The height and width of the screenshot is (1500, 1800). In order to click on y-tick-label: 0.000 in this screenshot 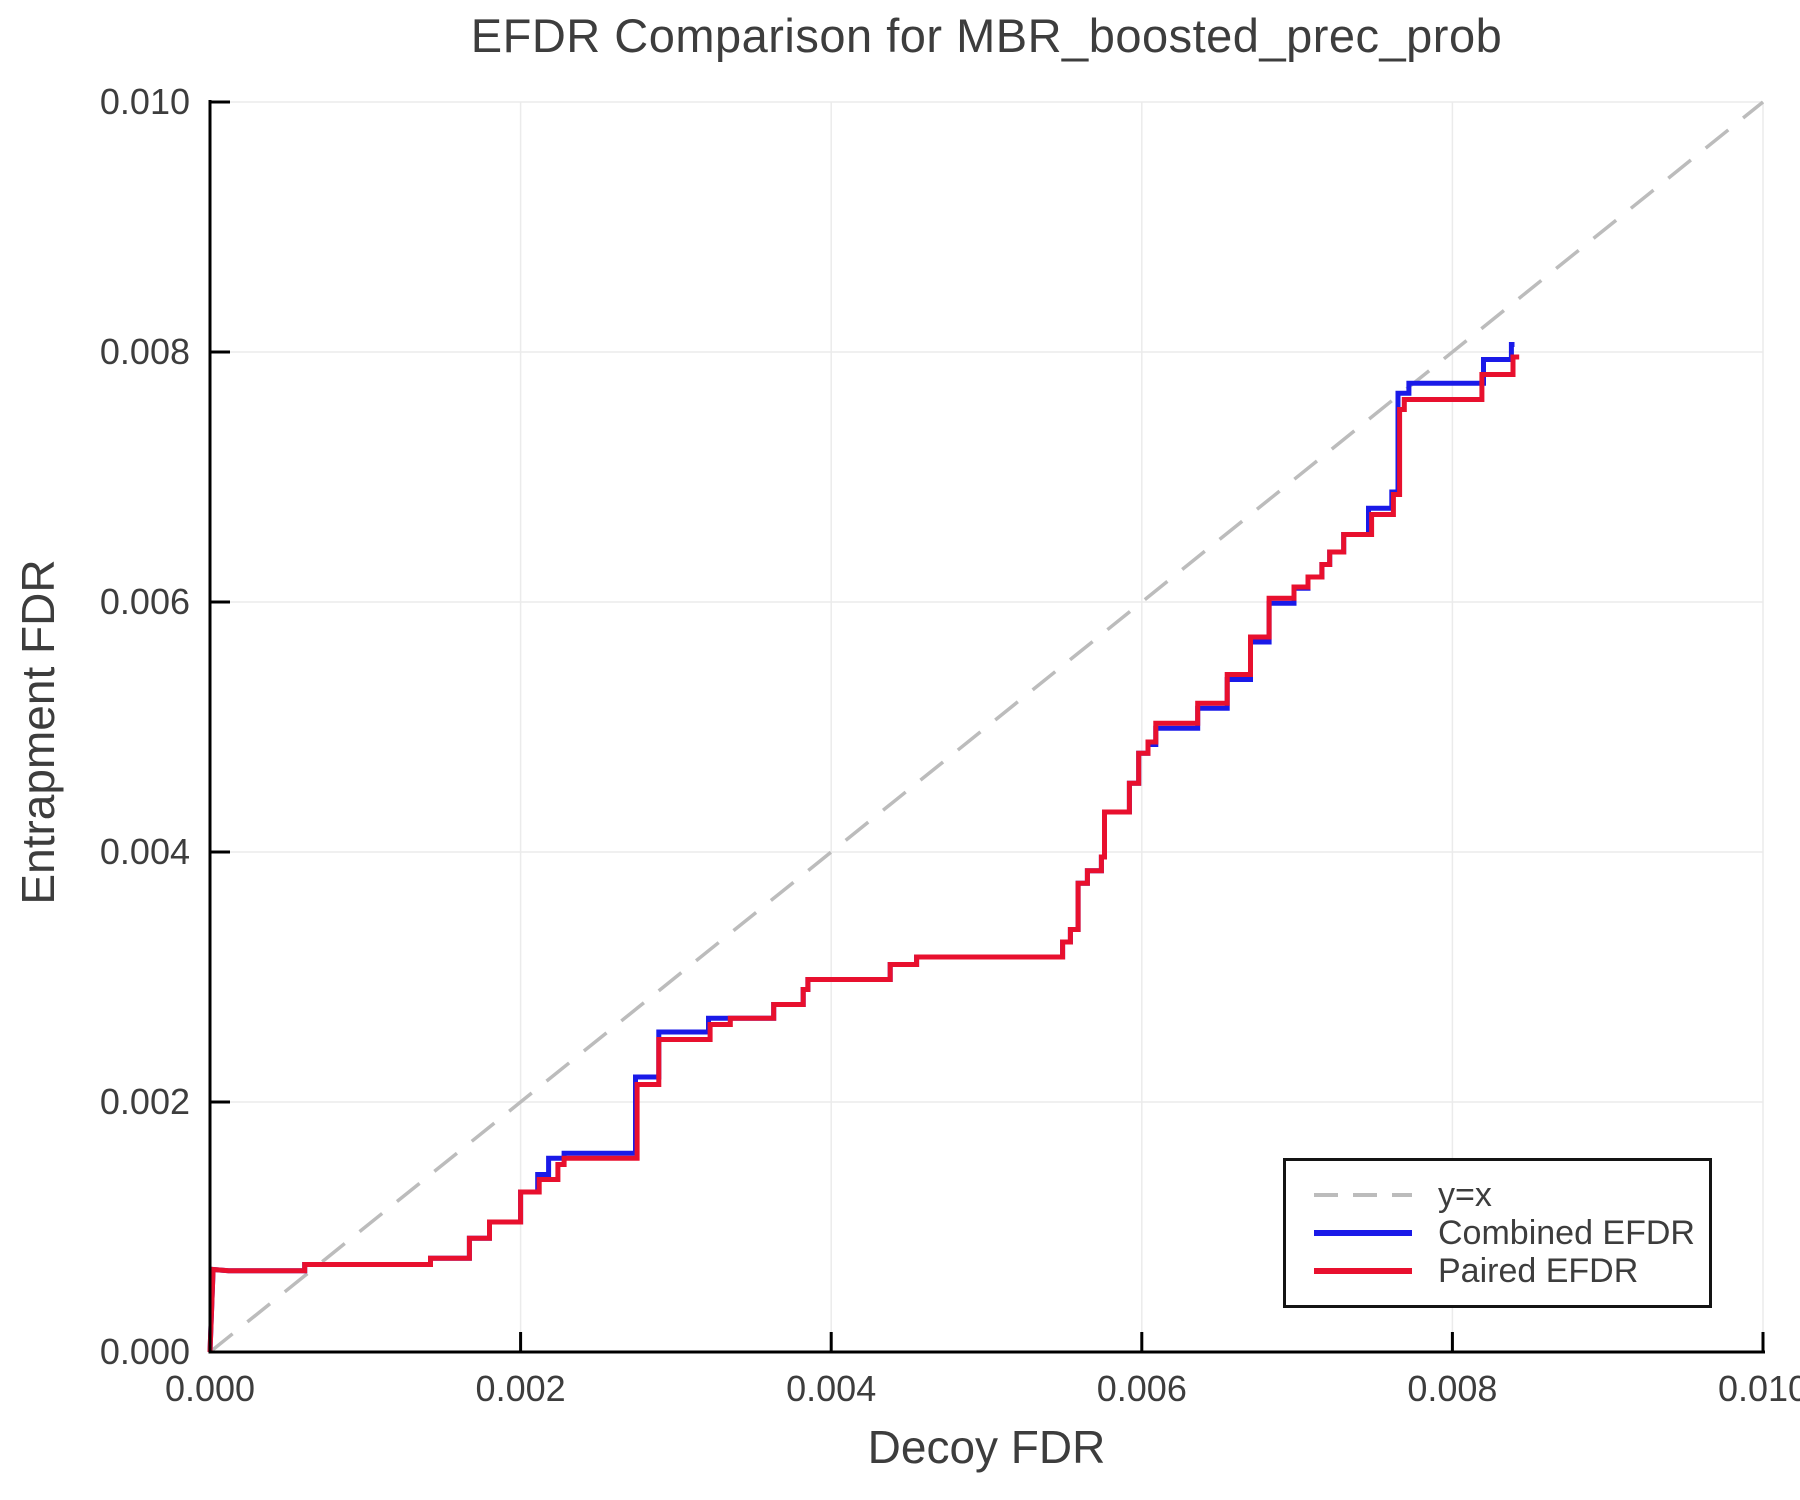, I will do `click(144, 1351)`.